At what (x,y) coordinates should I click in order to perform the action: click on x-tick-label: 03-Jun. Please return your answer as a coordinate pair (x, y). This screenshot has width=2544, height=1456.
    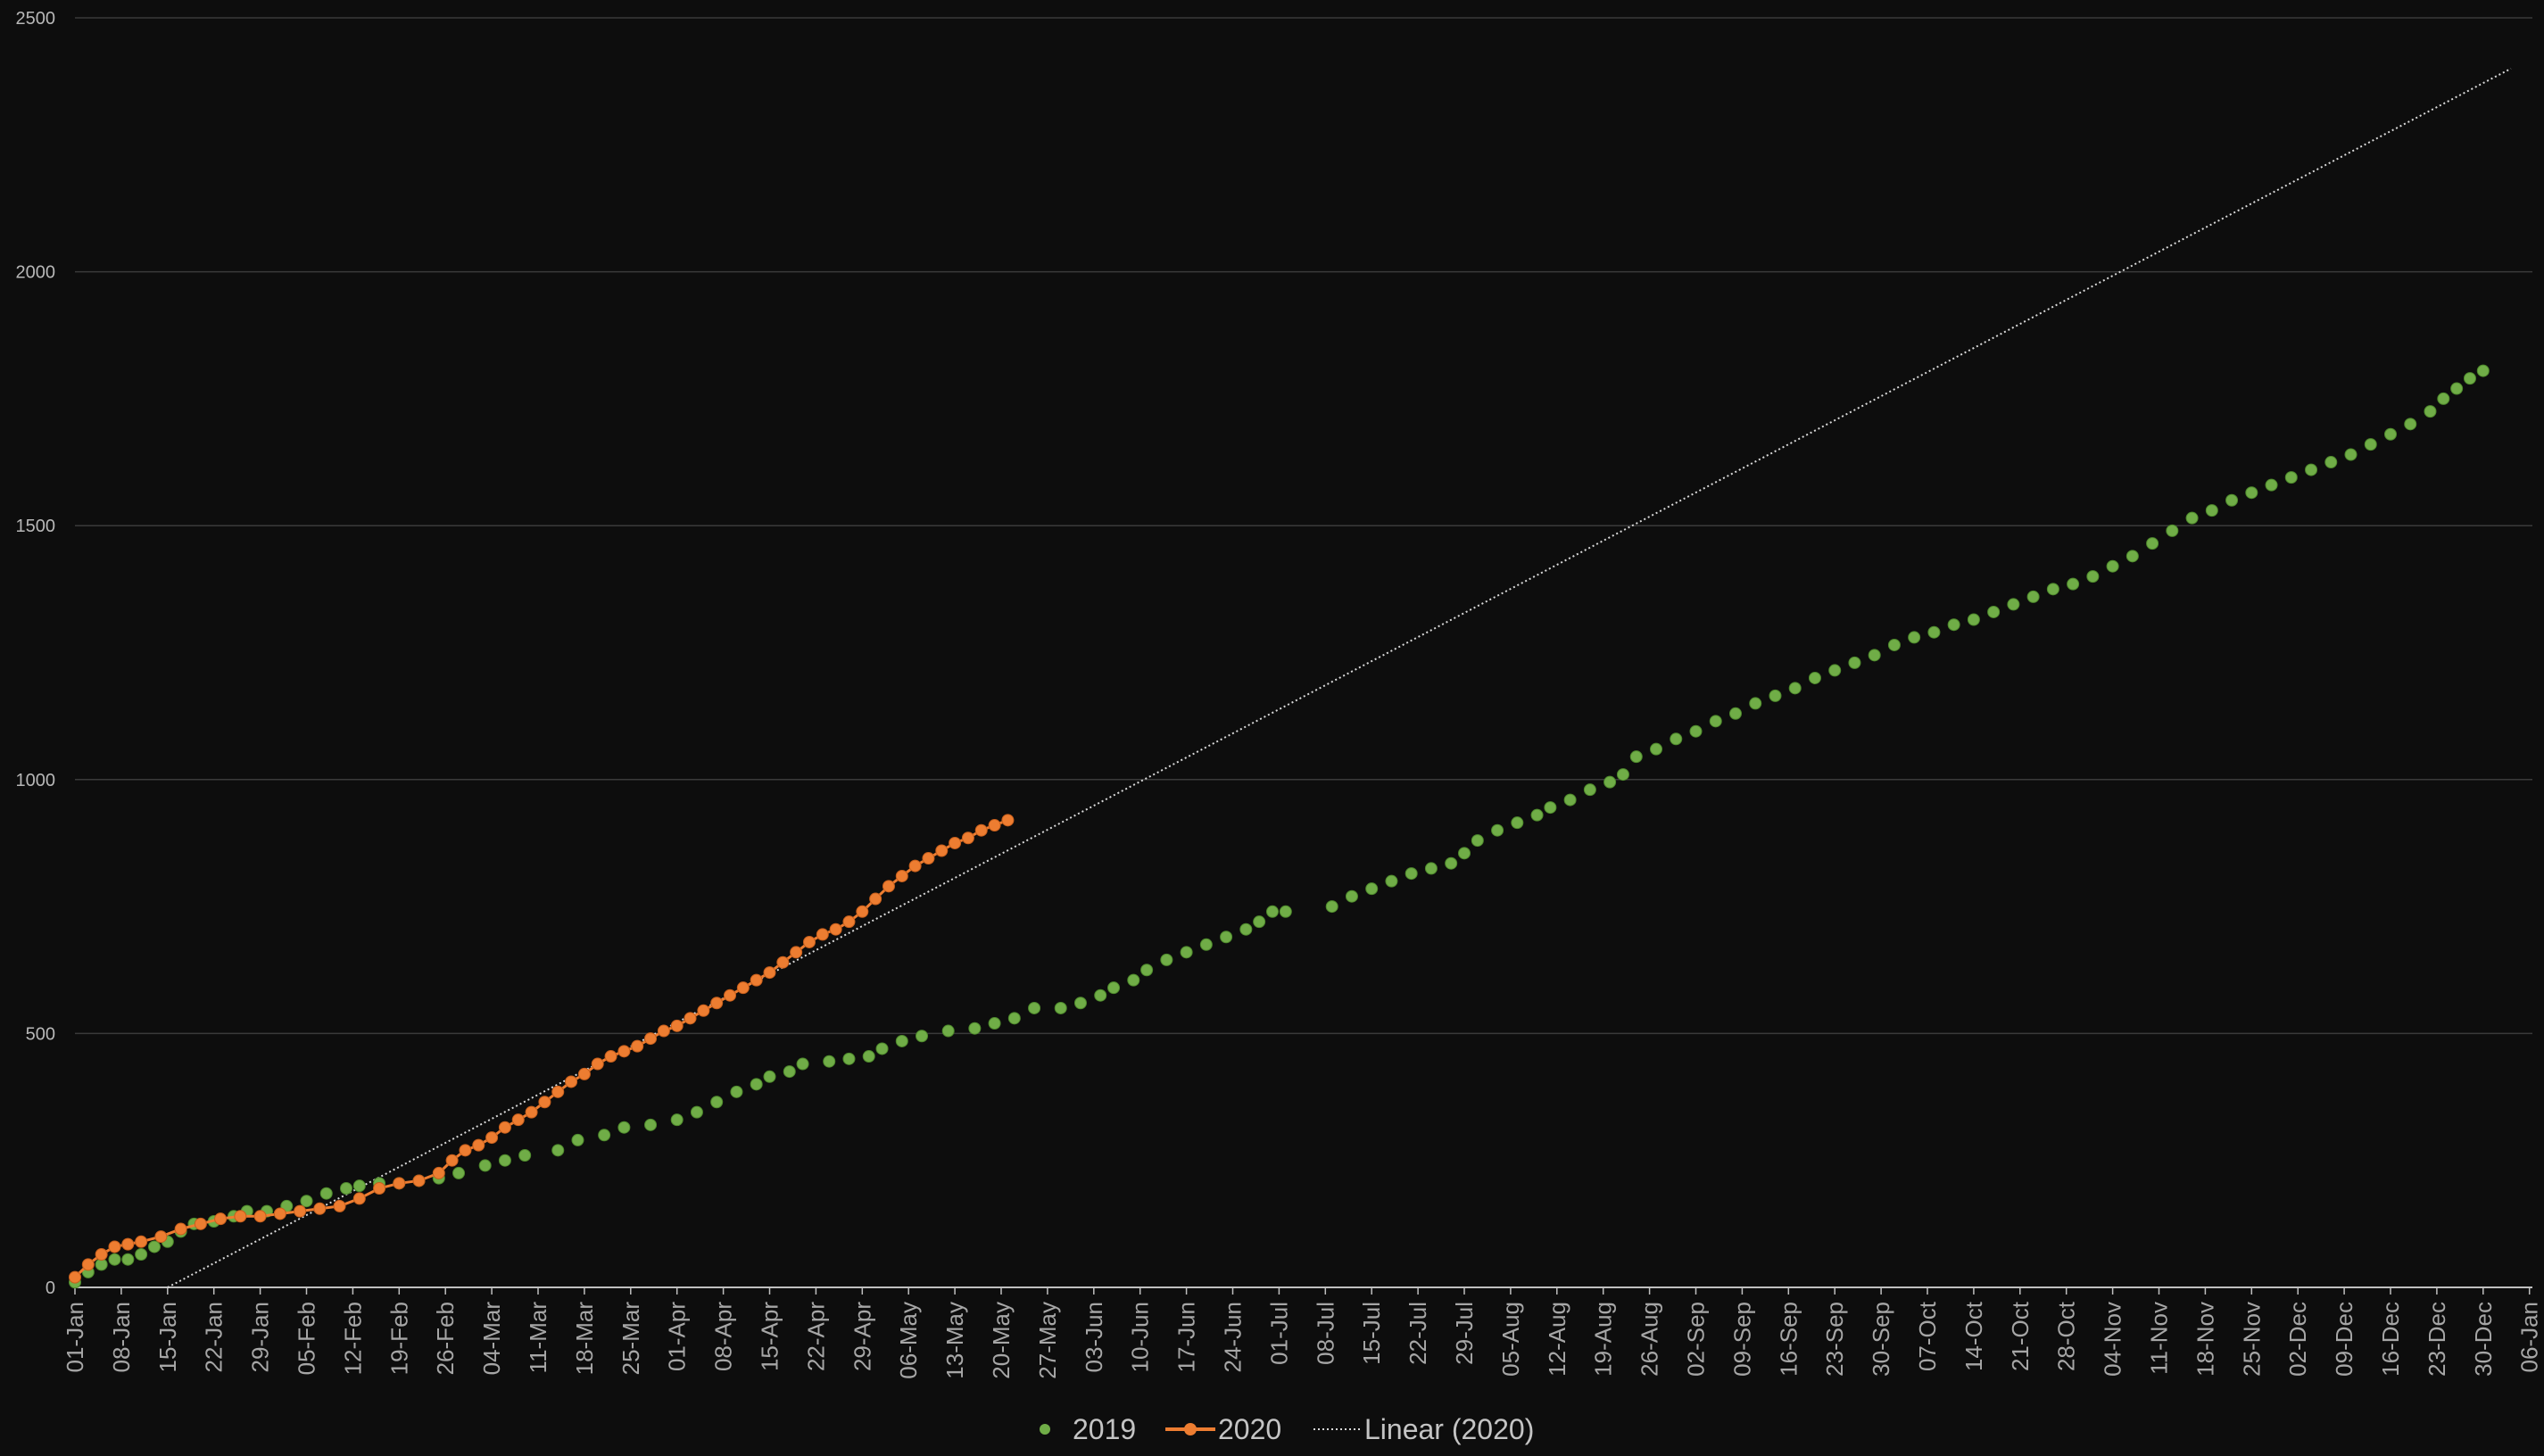
    Looking at the image, I should click on (1094, 1337).